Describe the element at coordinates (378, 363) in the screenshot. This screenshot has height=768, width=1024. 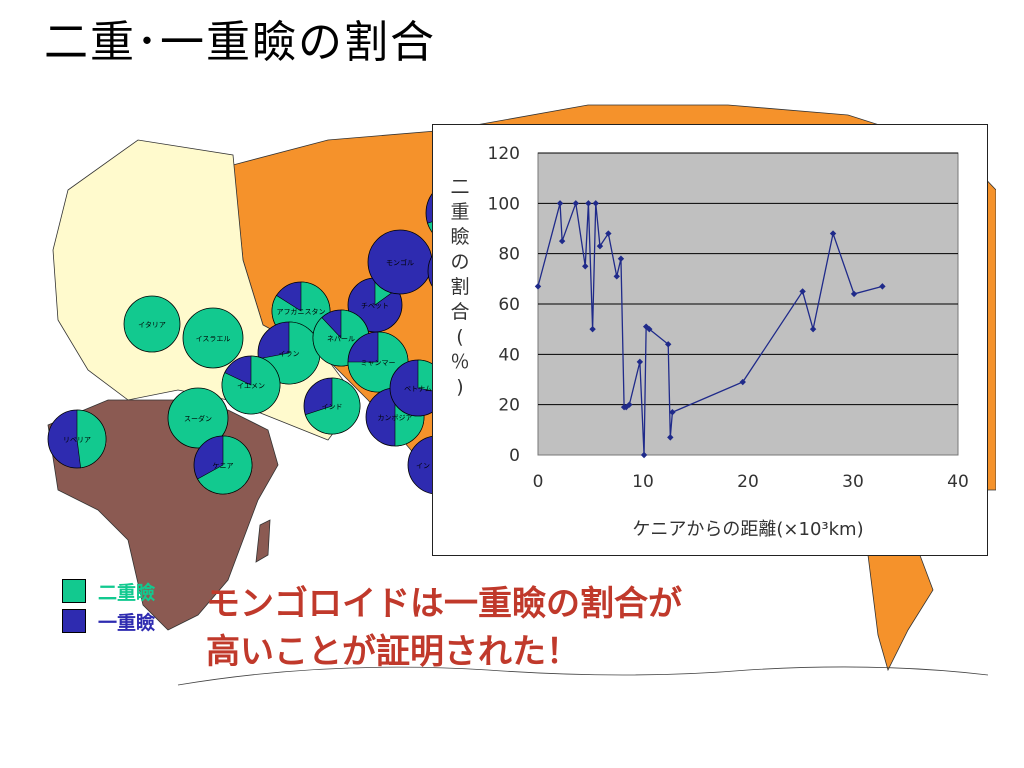
I see `pie-label: ミャンマー` at that location.